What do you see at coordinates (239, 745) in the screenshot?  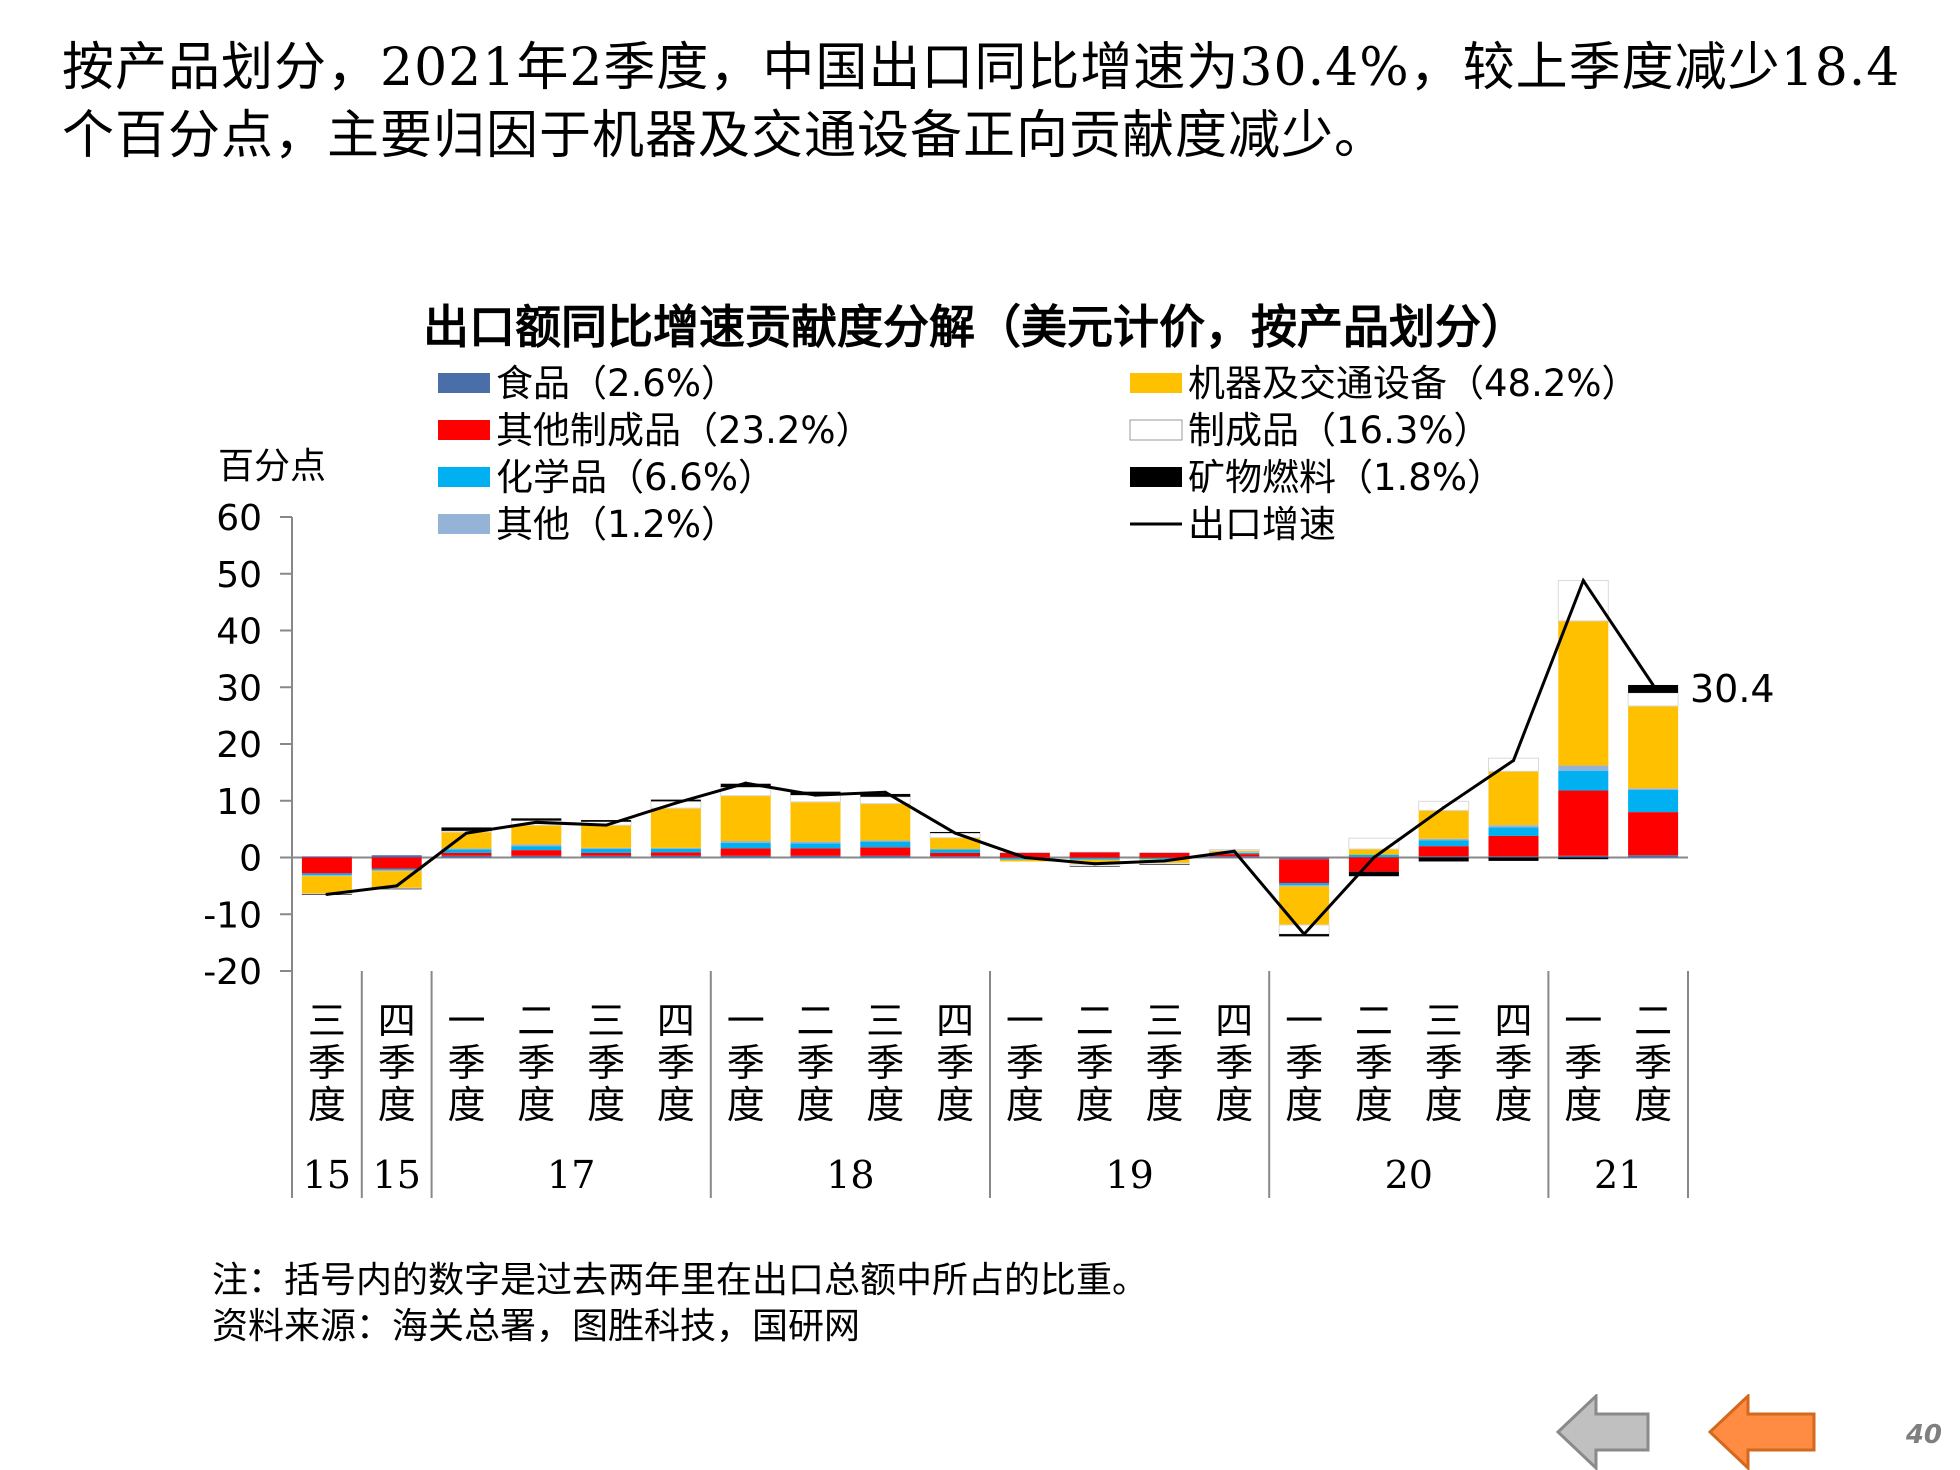 I see `y-tick-label: 20` at bounding box center [239, 745].